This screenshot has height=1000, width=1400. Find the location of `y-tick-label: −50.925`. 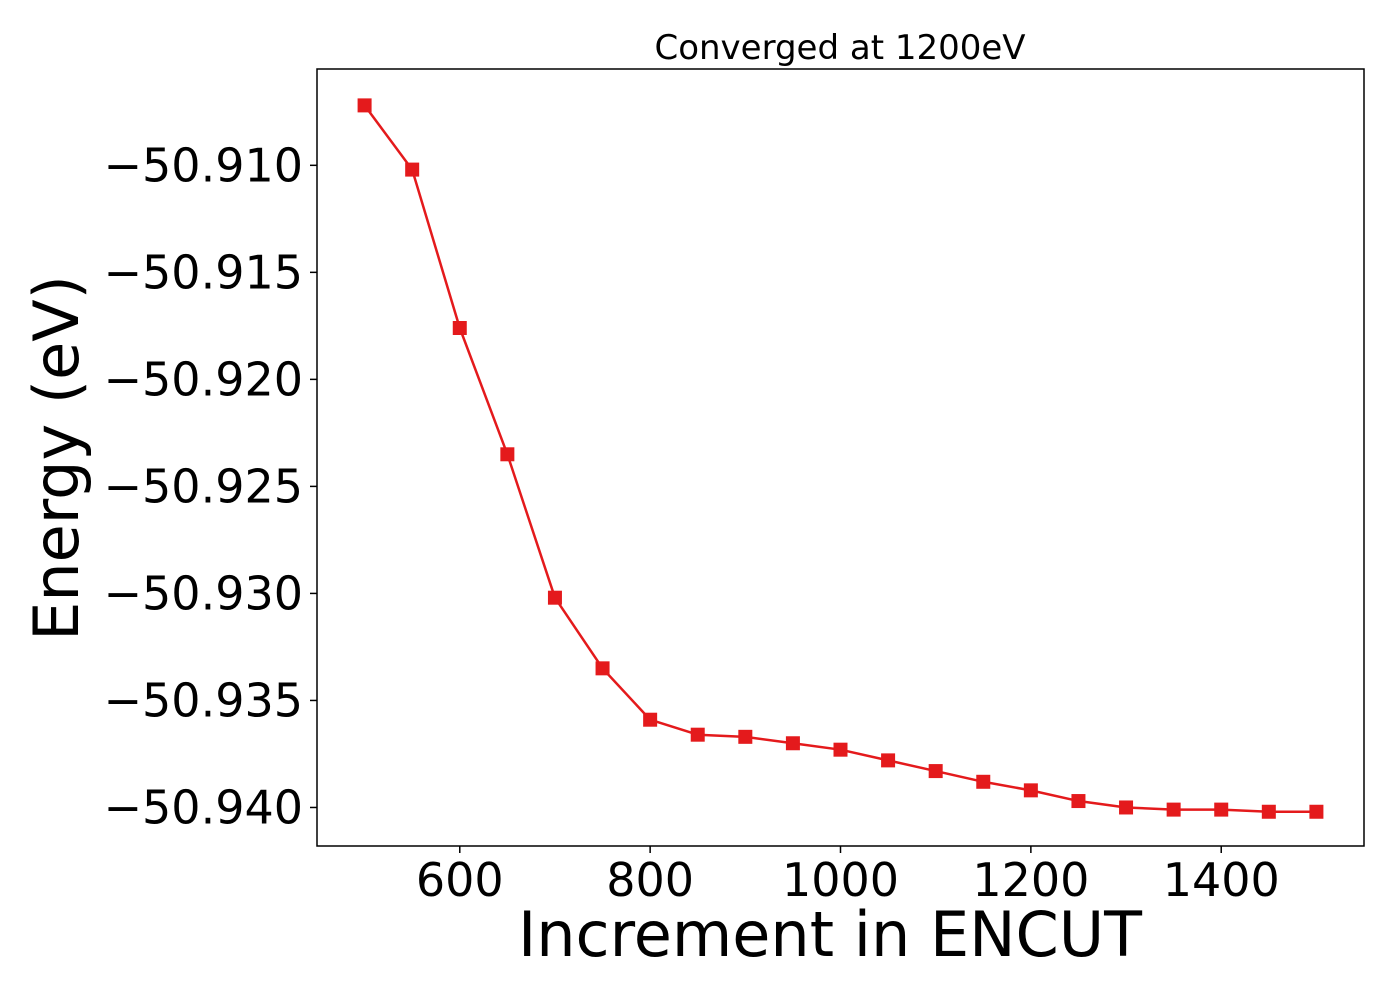

y-tick-label: −50.925 is located at coordinates (204, 486).